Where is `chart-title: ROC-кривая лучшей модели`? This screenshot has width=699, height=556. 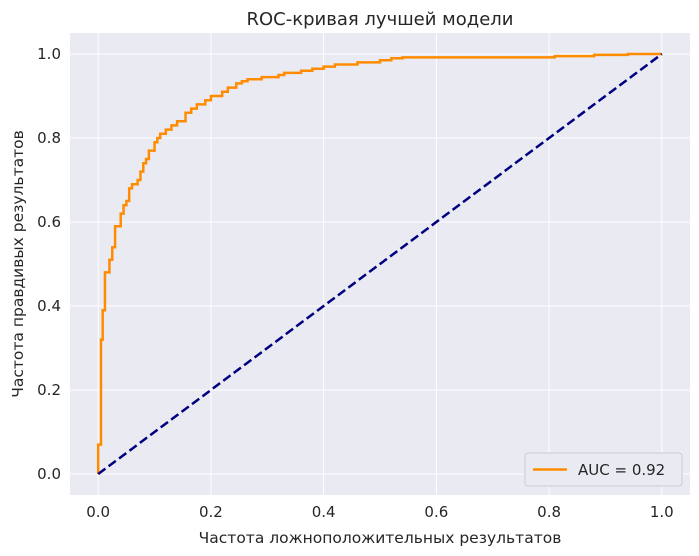 chart-title: ROC-кривая лучшей модели is located at coordinates (380, 19).